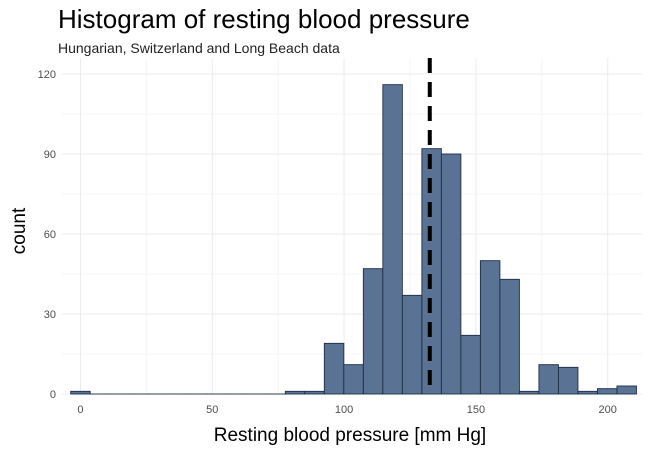  I want to click on y-tick-label: 90, so click(50, 155).